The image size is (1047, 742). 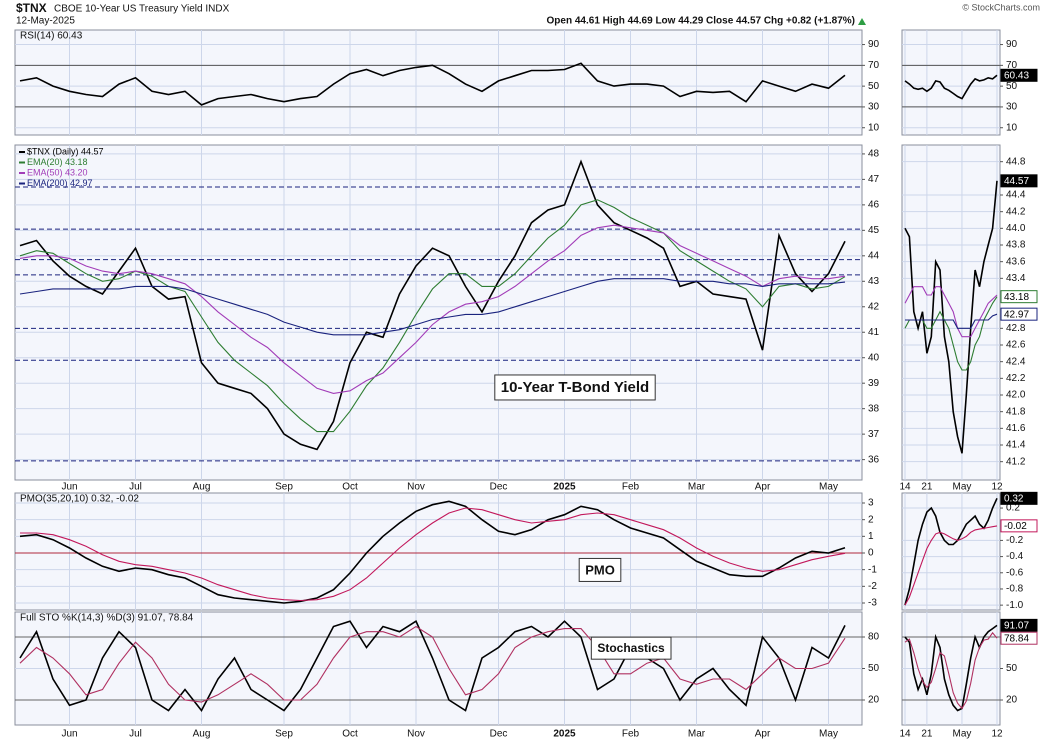 What do you see at coordinates (69, 734) in the screenshot?
I see `x-tick-label: Jun` at bounding box center [69, 734].